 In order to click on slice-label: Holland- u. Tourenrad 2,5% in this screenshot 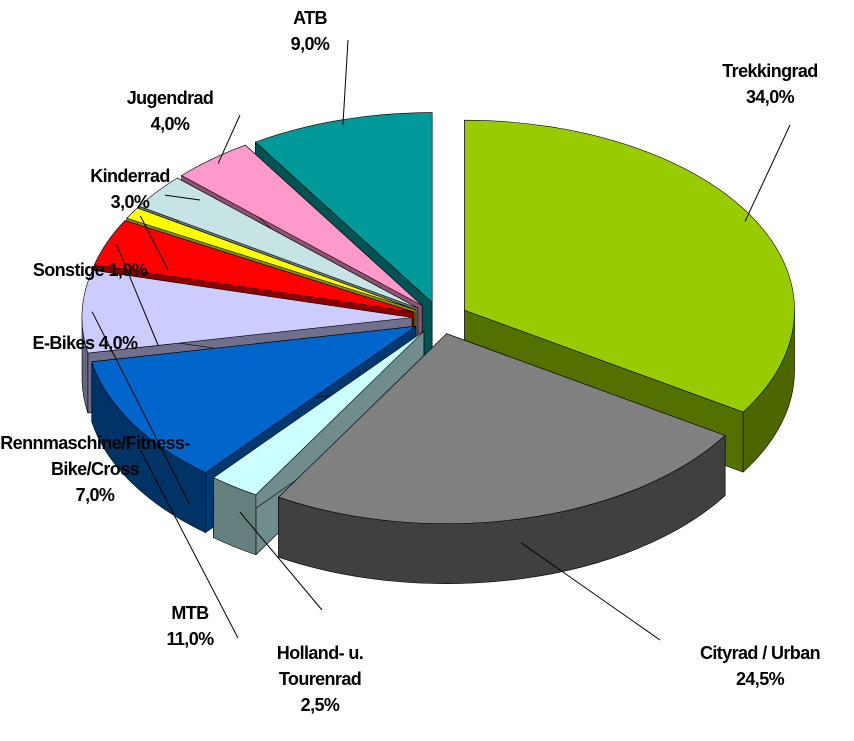, I will do `click(320, 679)`.